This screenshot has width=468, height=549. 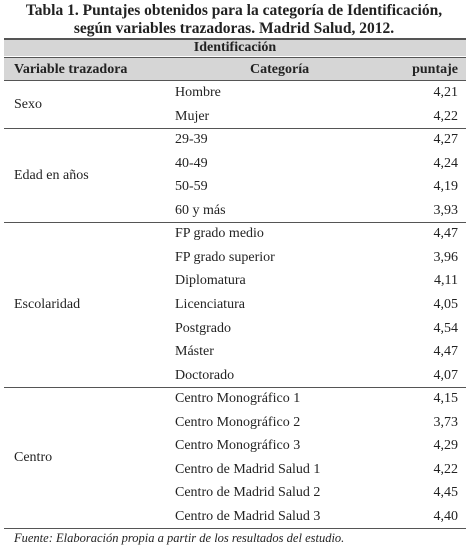 What do you see at coordinates (446, 493) in the screenshot?
I see `score: 4,45` at bounding box center [446, 493].